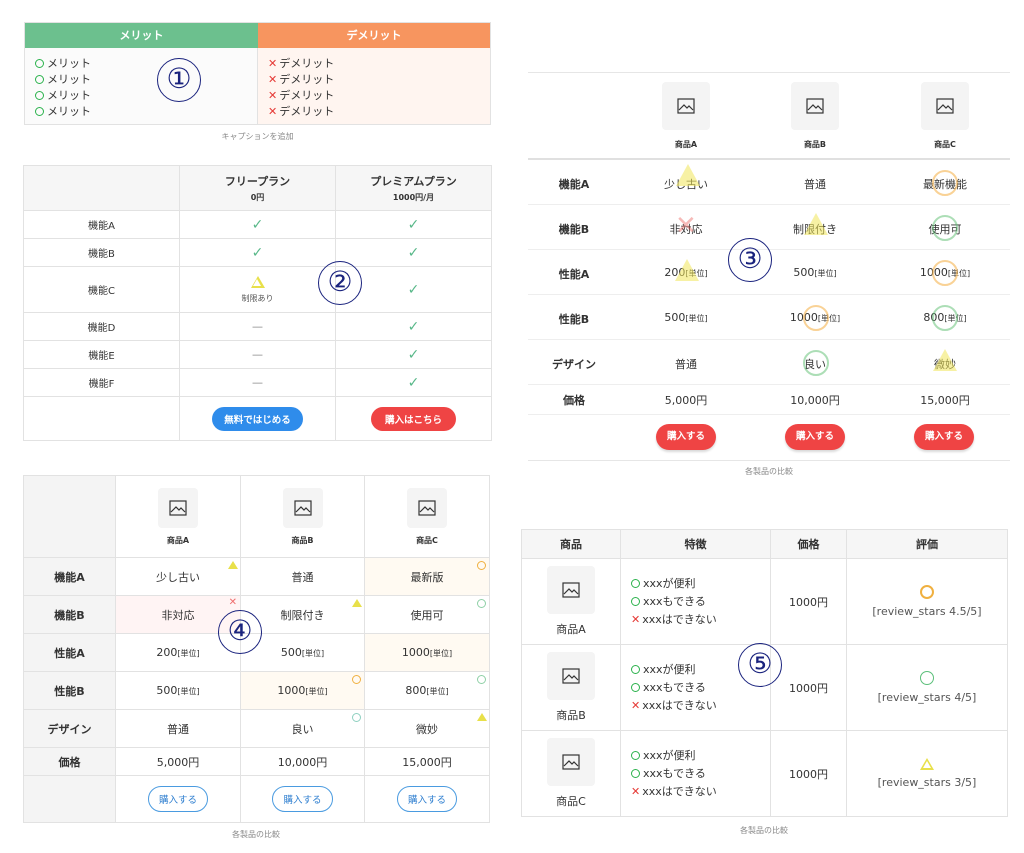 The image size is (1024, 853). What do you see at coordinates (101, 188) in the screenshot?
I see `corner-cell` at bounding box center [101, 188].